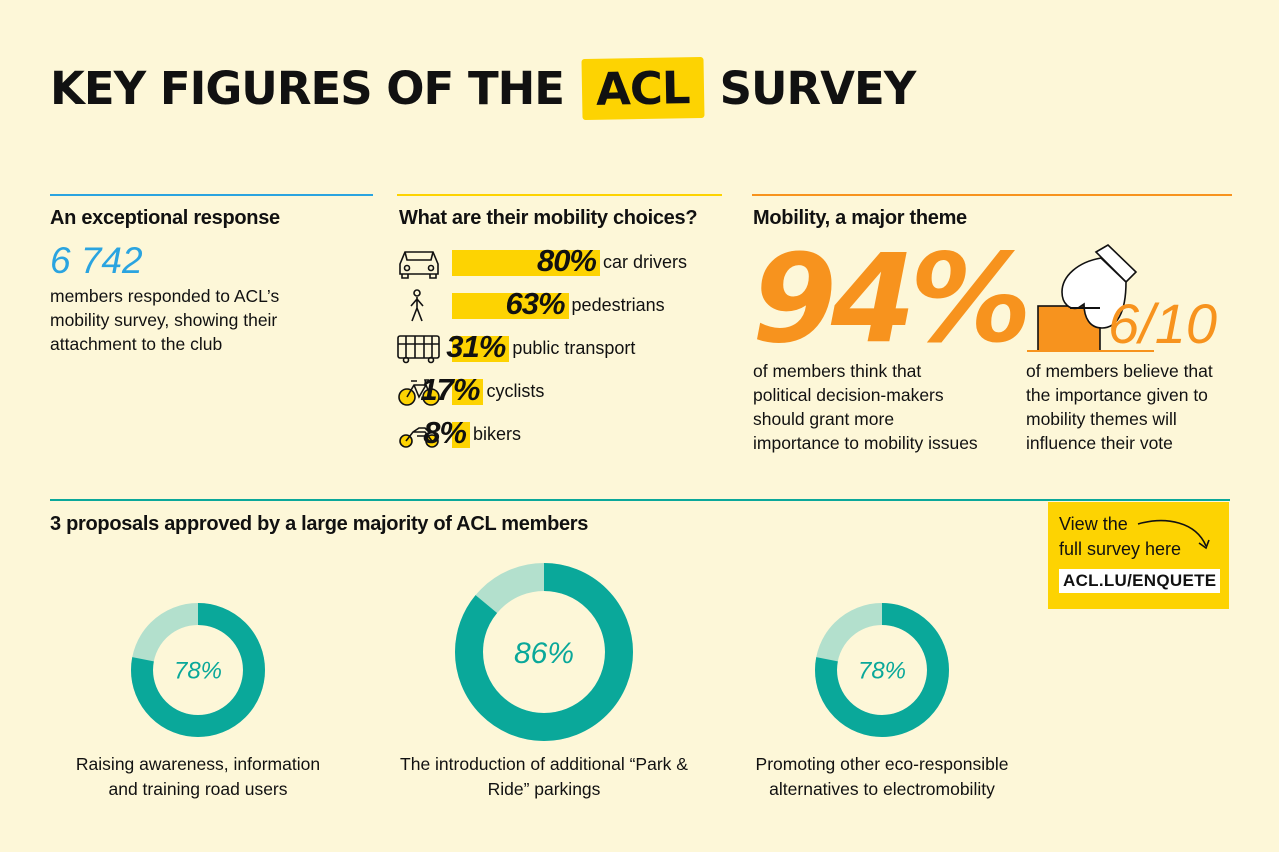 This screenshot has width=1279, height=852. Describe the element at coordinates (307, 88) in the screenshot. I see `title-prefix: KEY FIGURES OF THE` at that location.